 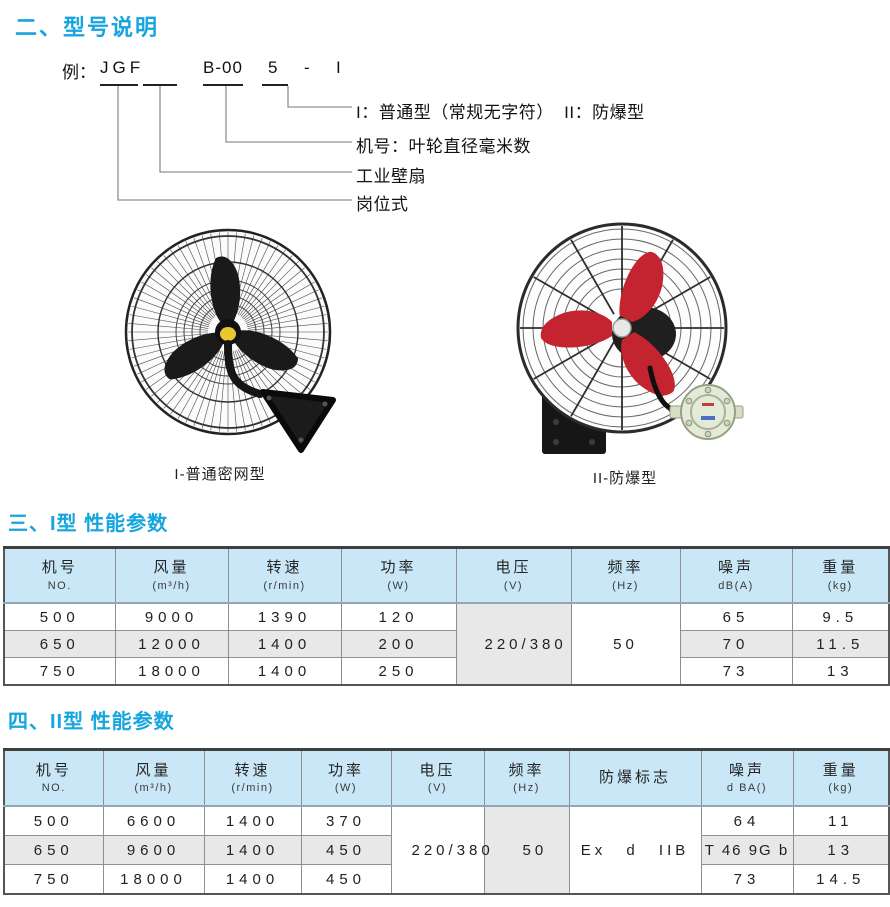 What do you see at coordinates (273, 67) in the screenshot?
I see `model-code-5: 5` at bounding box center [273, 67].